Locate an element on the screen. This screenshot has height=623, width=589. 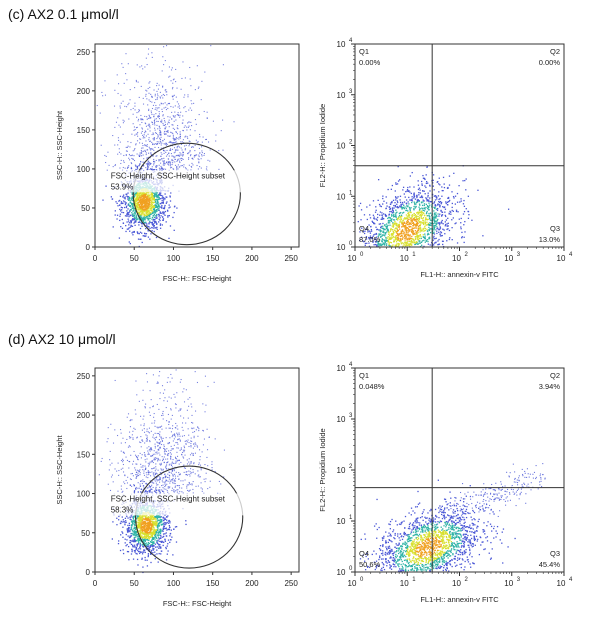
gate-percent: 53.9% is located at coordinates (122, 186).